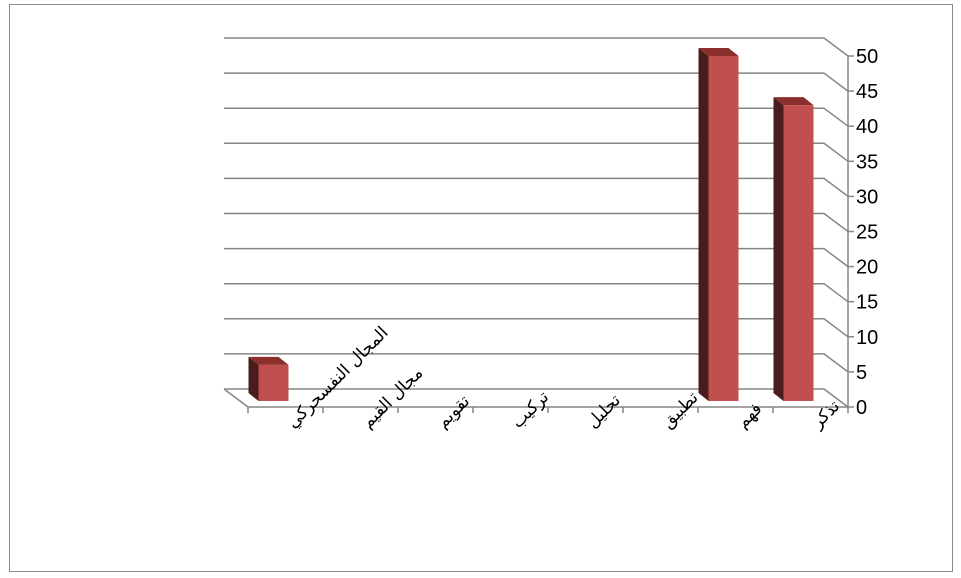 The height and width of the screenshot is (578, 961). I want to click on x-category-label: مجال القيم, so click(392, 397).